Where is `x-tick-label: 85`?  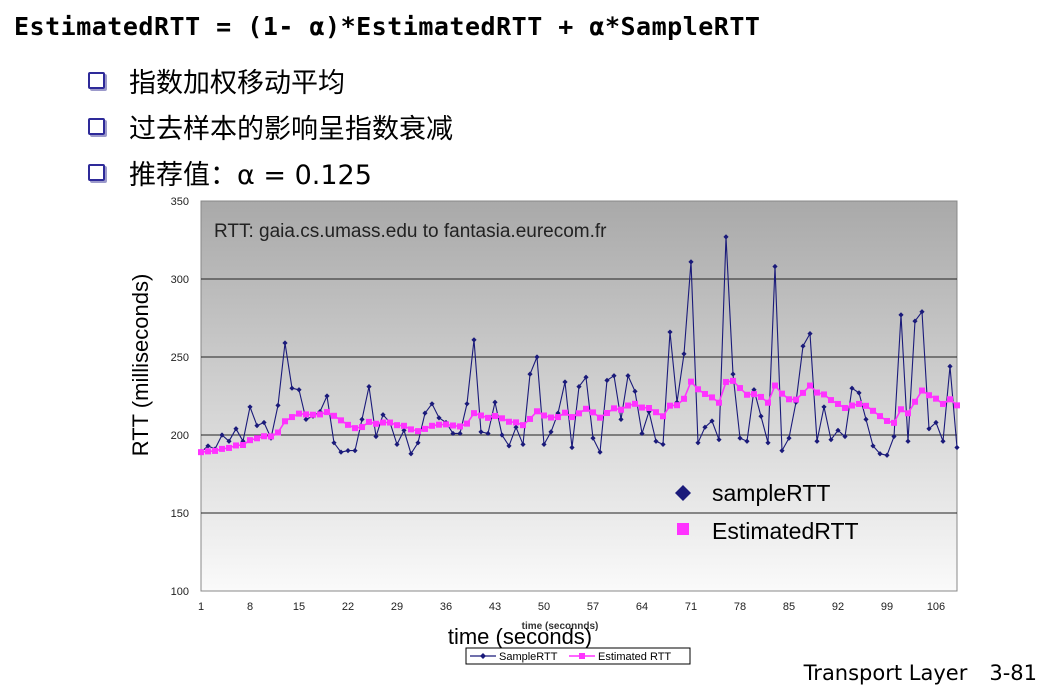 x-tick-label: 85 is located at coordinates (789, 607).